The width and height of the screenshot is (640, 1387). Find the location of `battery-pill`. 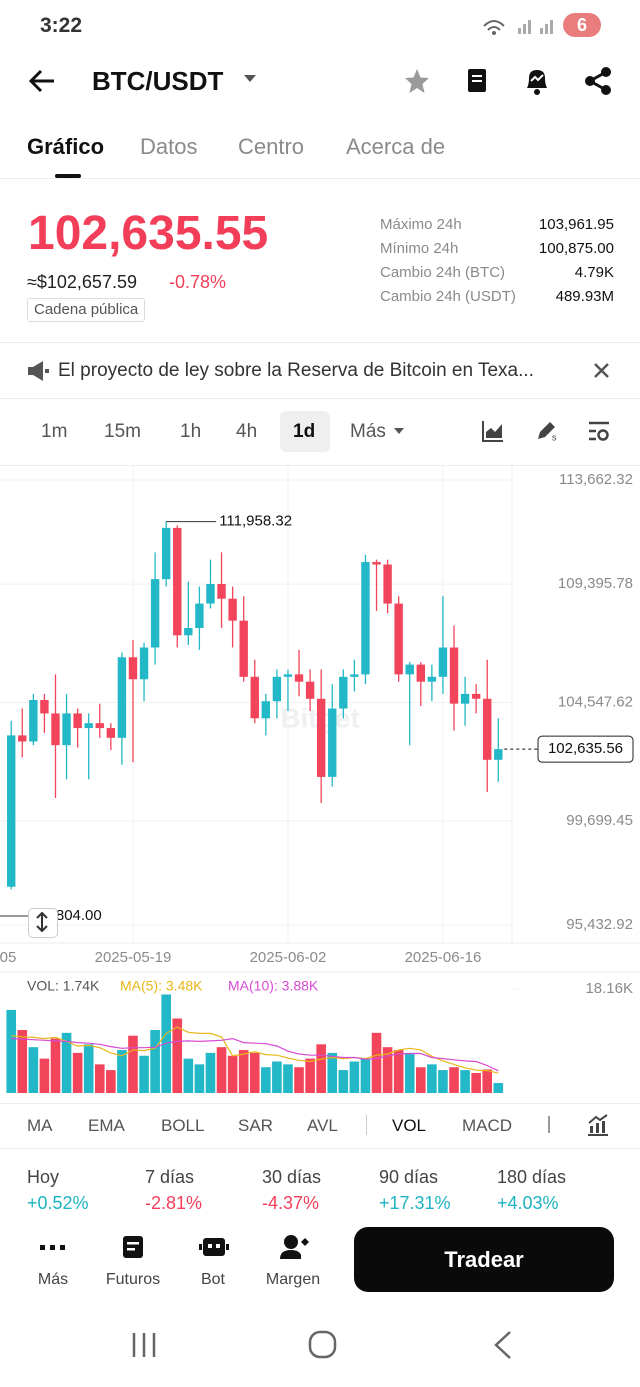

battery-pill is located at coordinates (582, 25).